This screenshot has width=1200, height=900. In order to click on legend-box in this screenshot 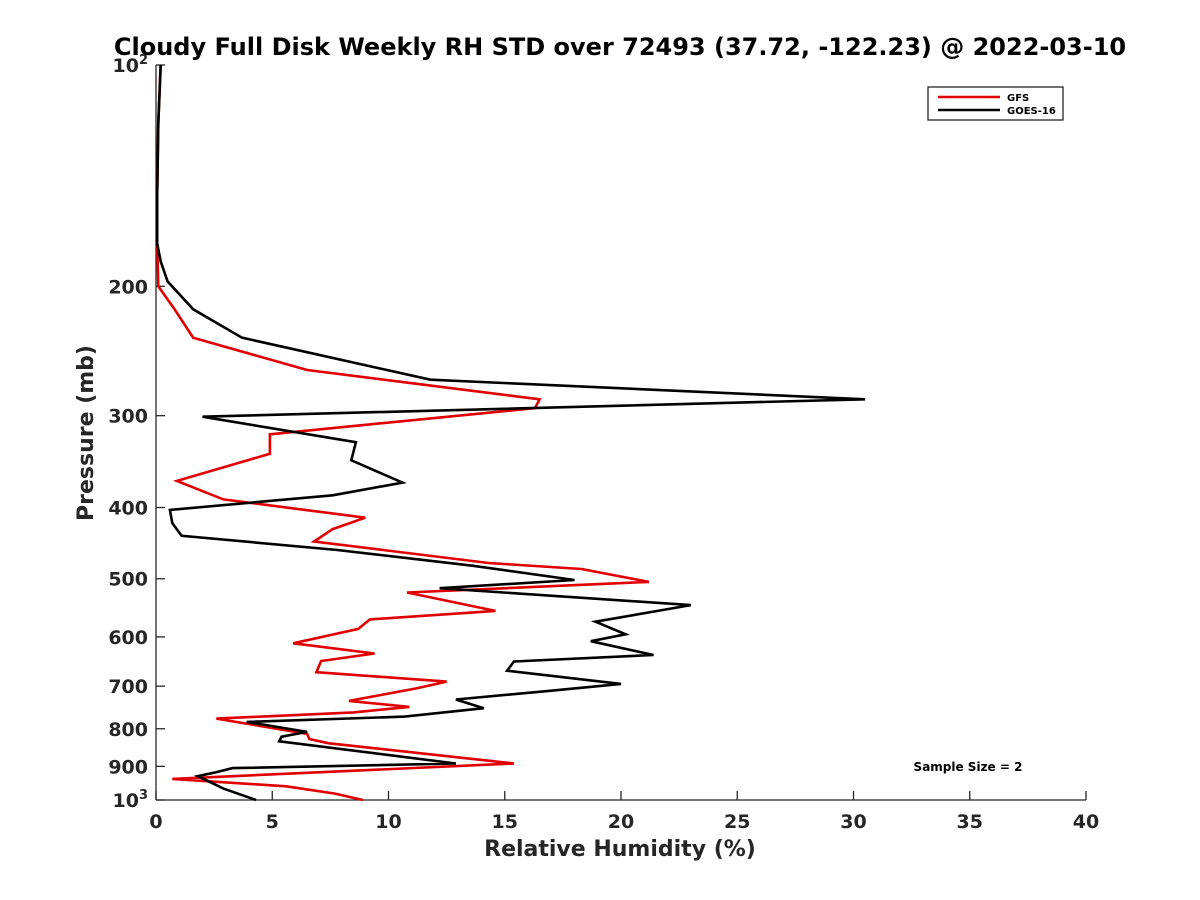, I will do `click(995, 103)`.